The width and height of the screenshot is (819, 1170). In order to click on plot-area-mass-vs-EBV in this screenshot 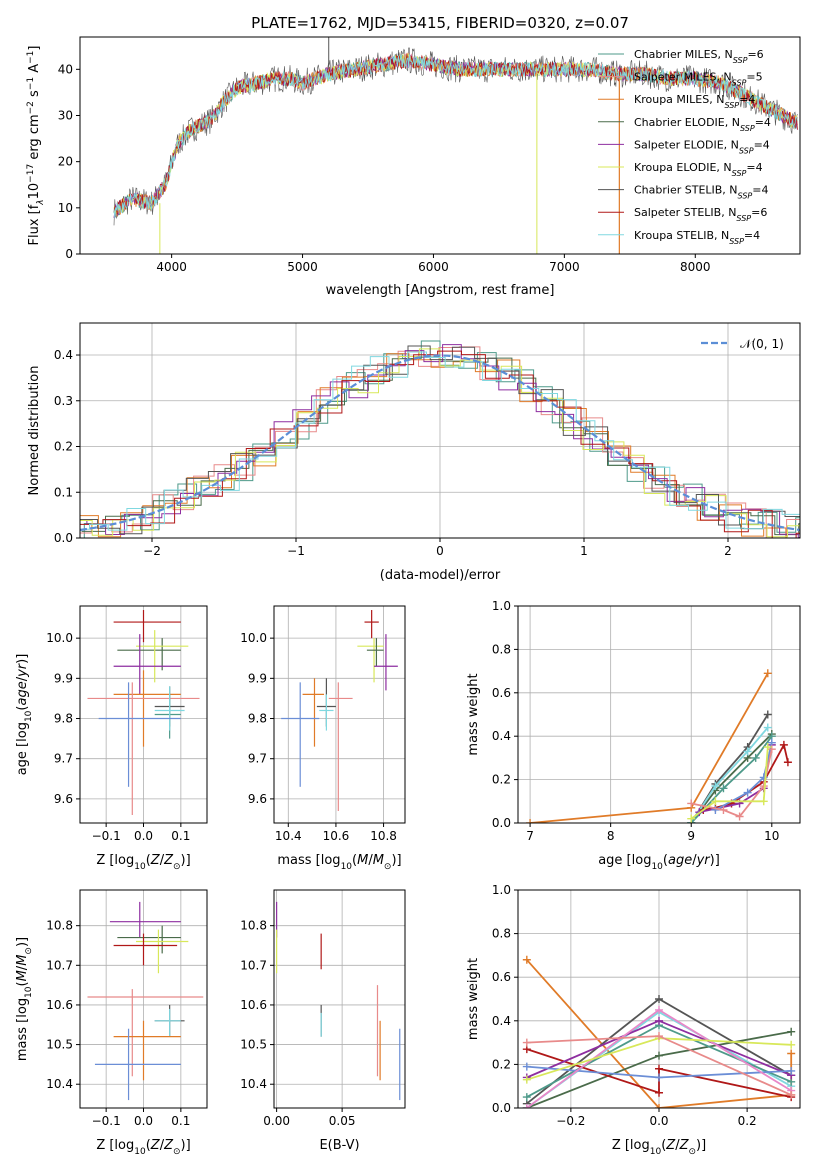, I will do `click(338, 1001)`.